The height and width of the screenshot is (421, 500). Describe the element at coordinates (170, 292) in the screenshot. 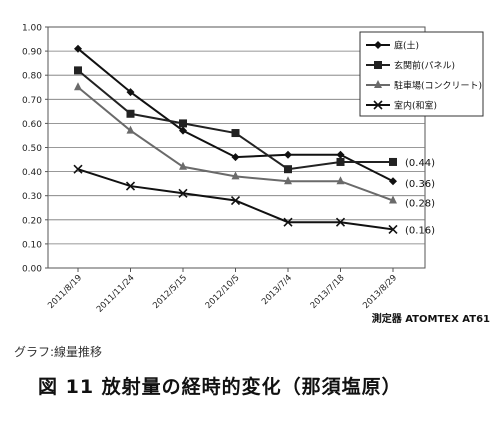

I see `x-tick-label: 2012/5/15` at that location.